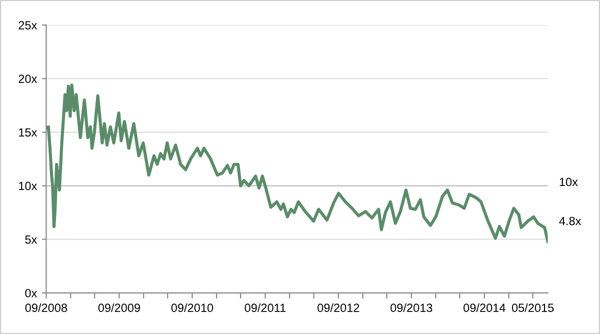  What do you see at coordinates (28, 132) in the screenshot?
I see `y-tick-label: 15x` at bounding box center [28, 132].